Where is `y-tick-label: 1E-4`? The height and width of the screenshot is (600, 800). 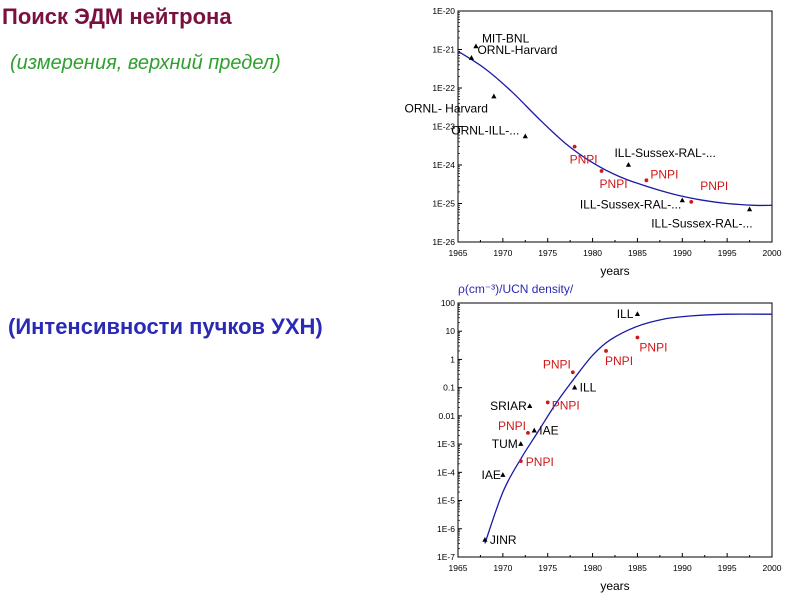 y-tick-label: 1E-4 is located at coordinates (446, 472).